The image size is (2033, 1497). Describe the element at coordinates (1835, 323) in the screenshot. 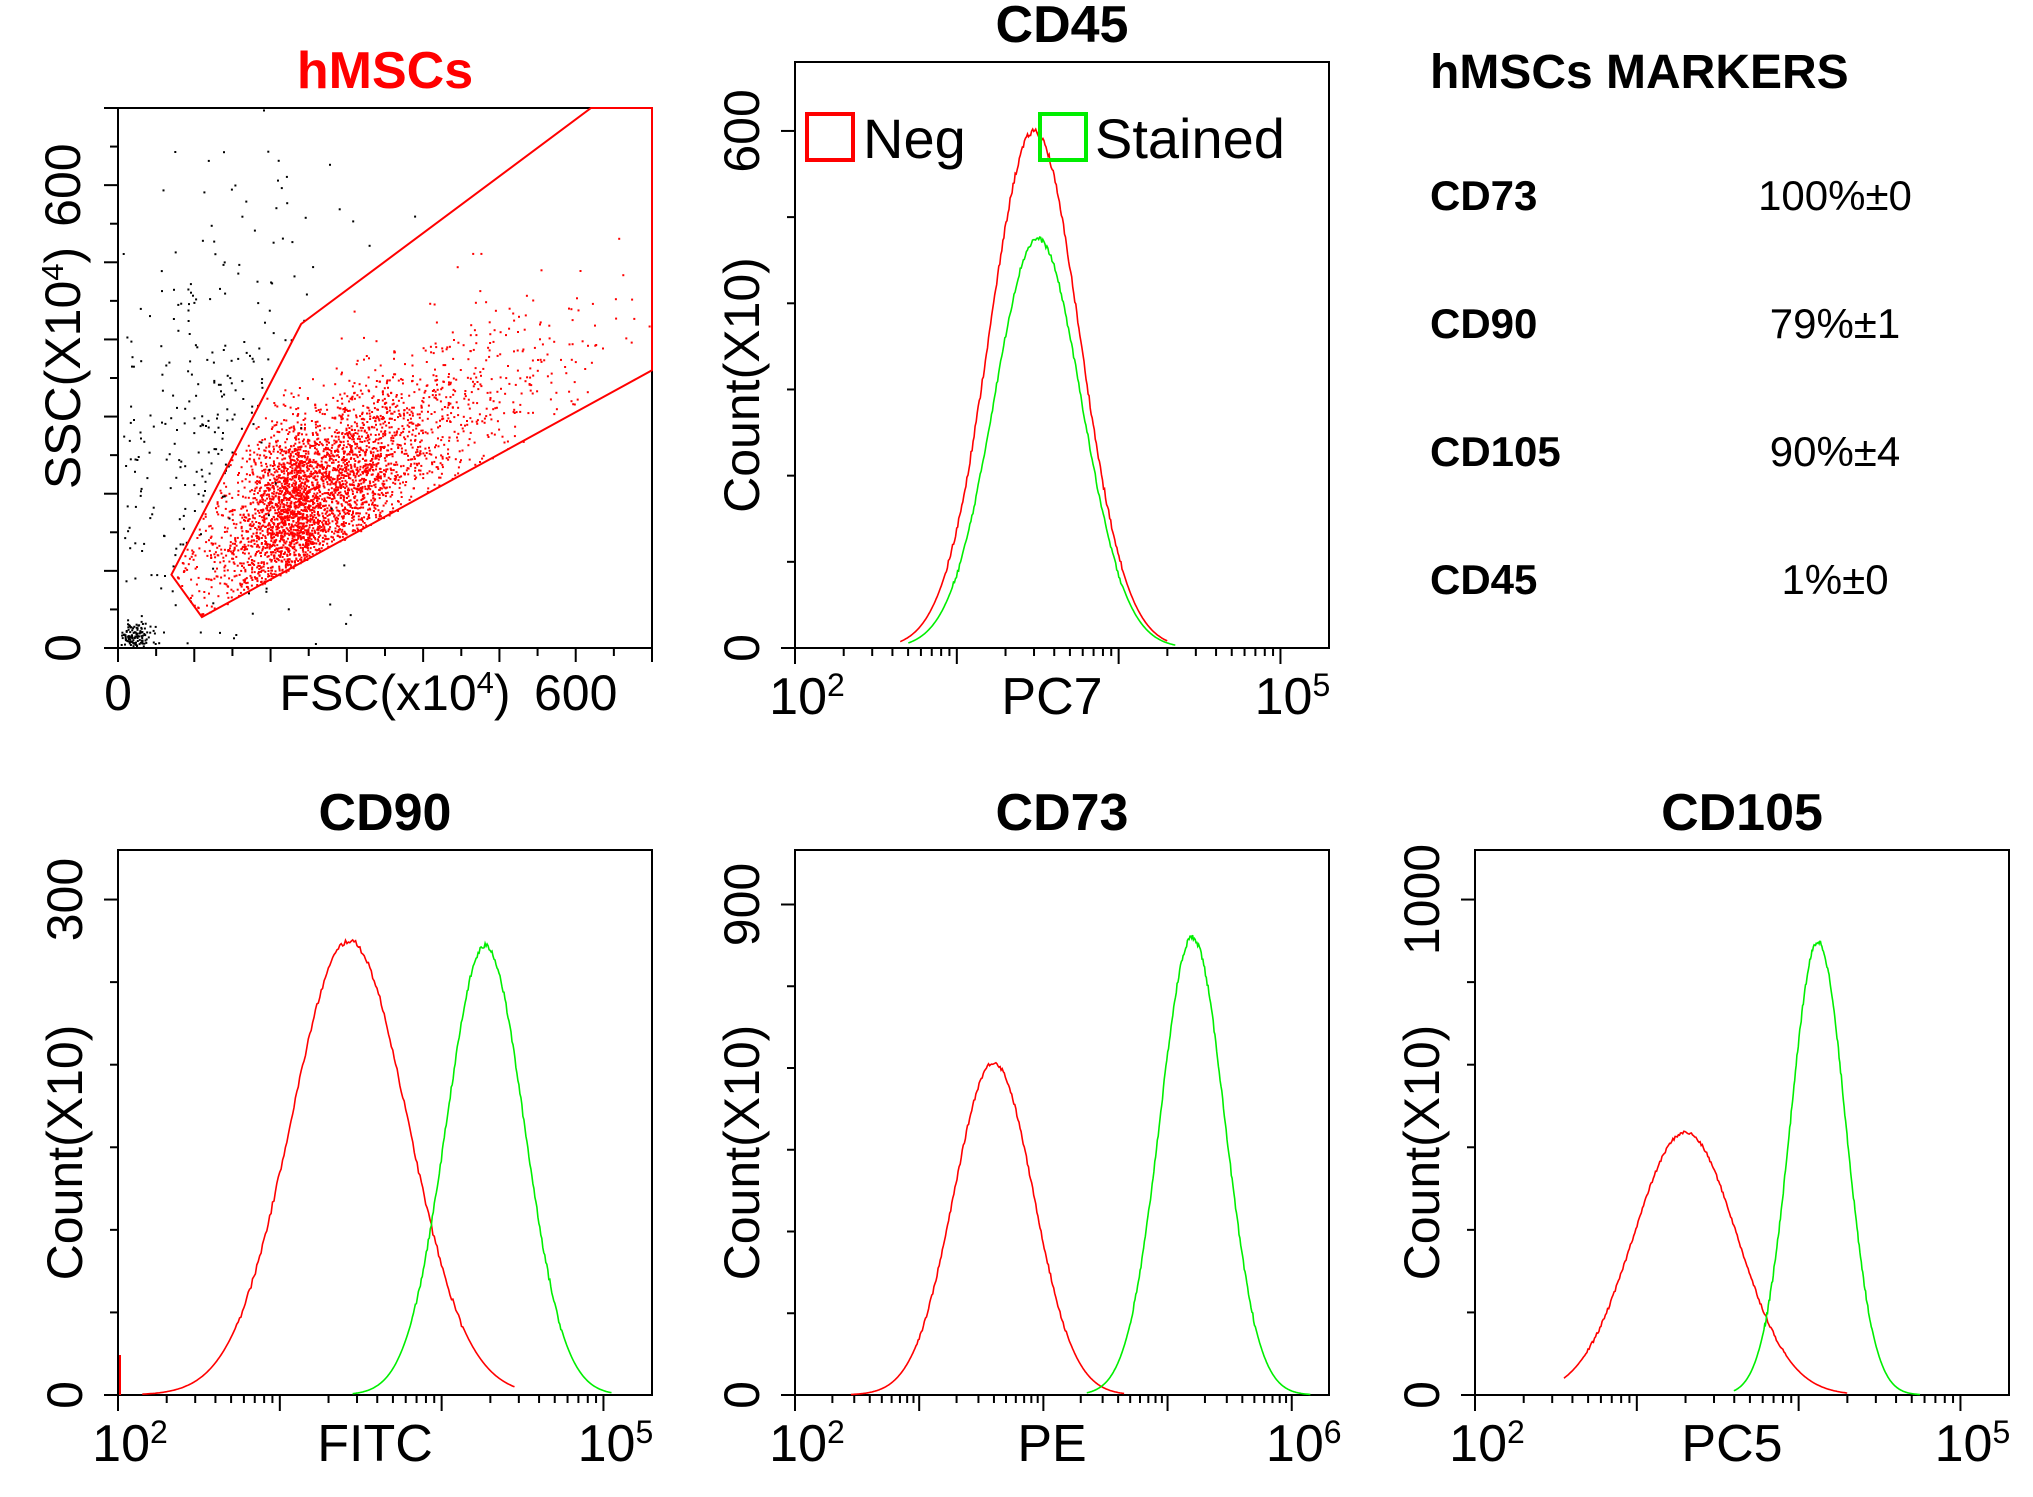

I see `marker-value: 79%±1` at that location.